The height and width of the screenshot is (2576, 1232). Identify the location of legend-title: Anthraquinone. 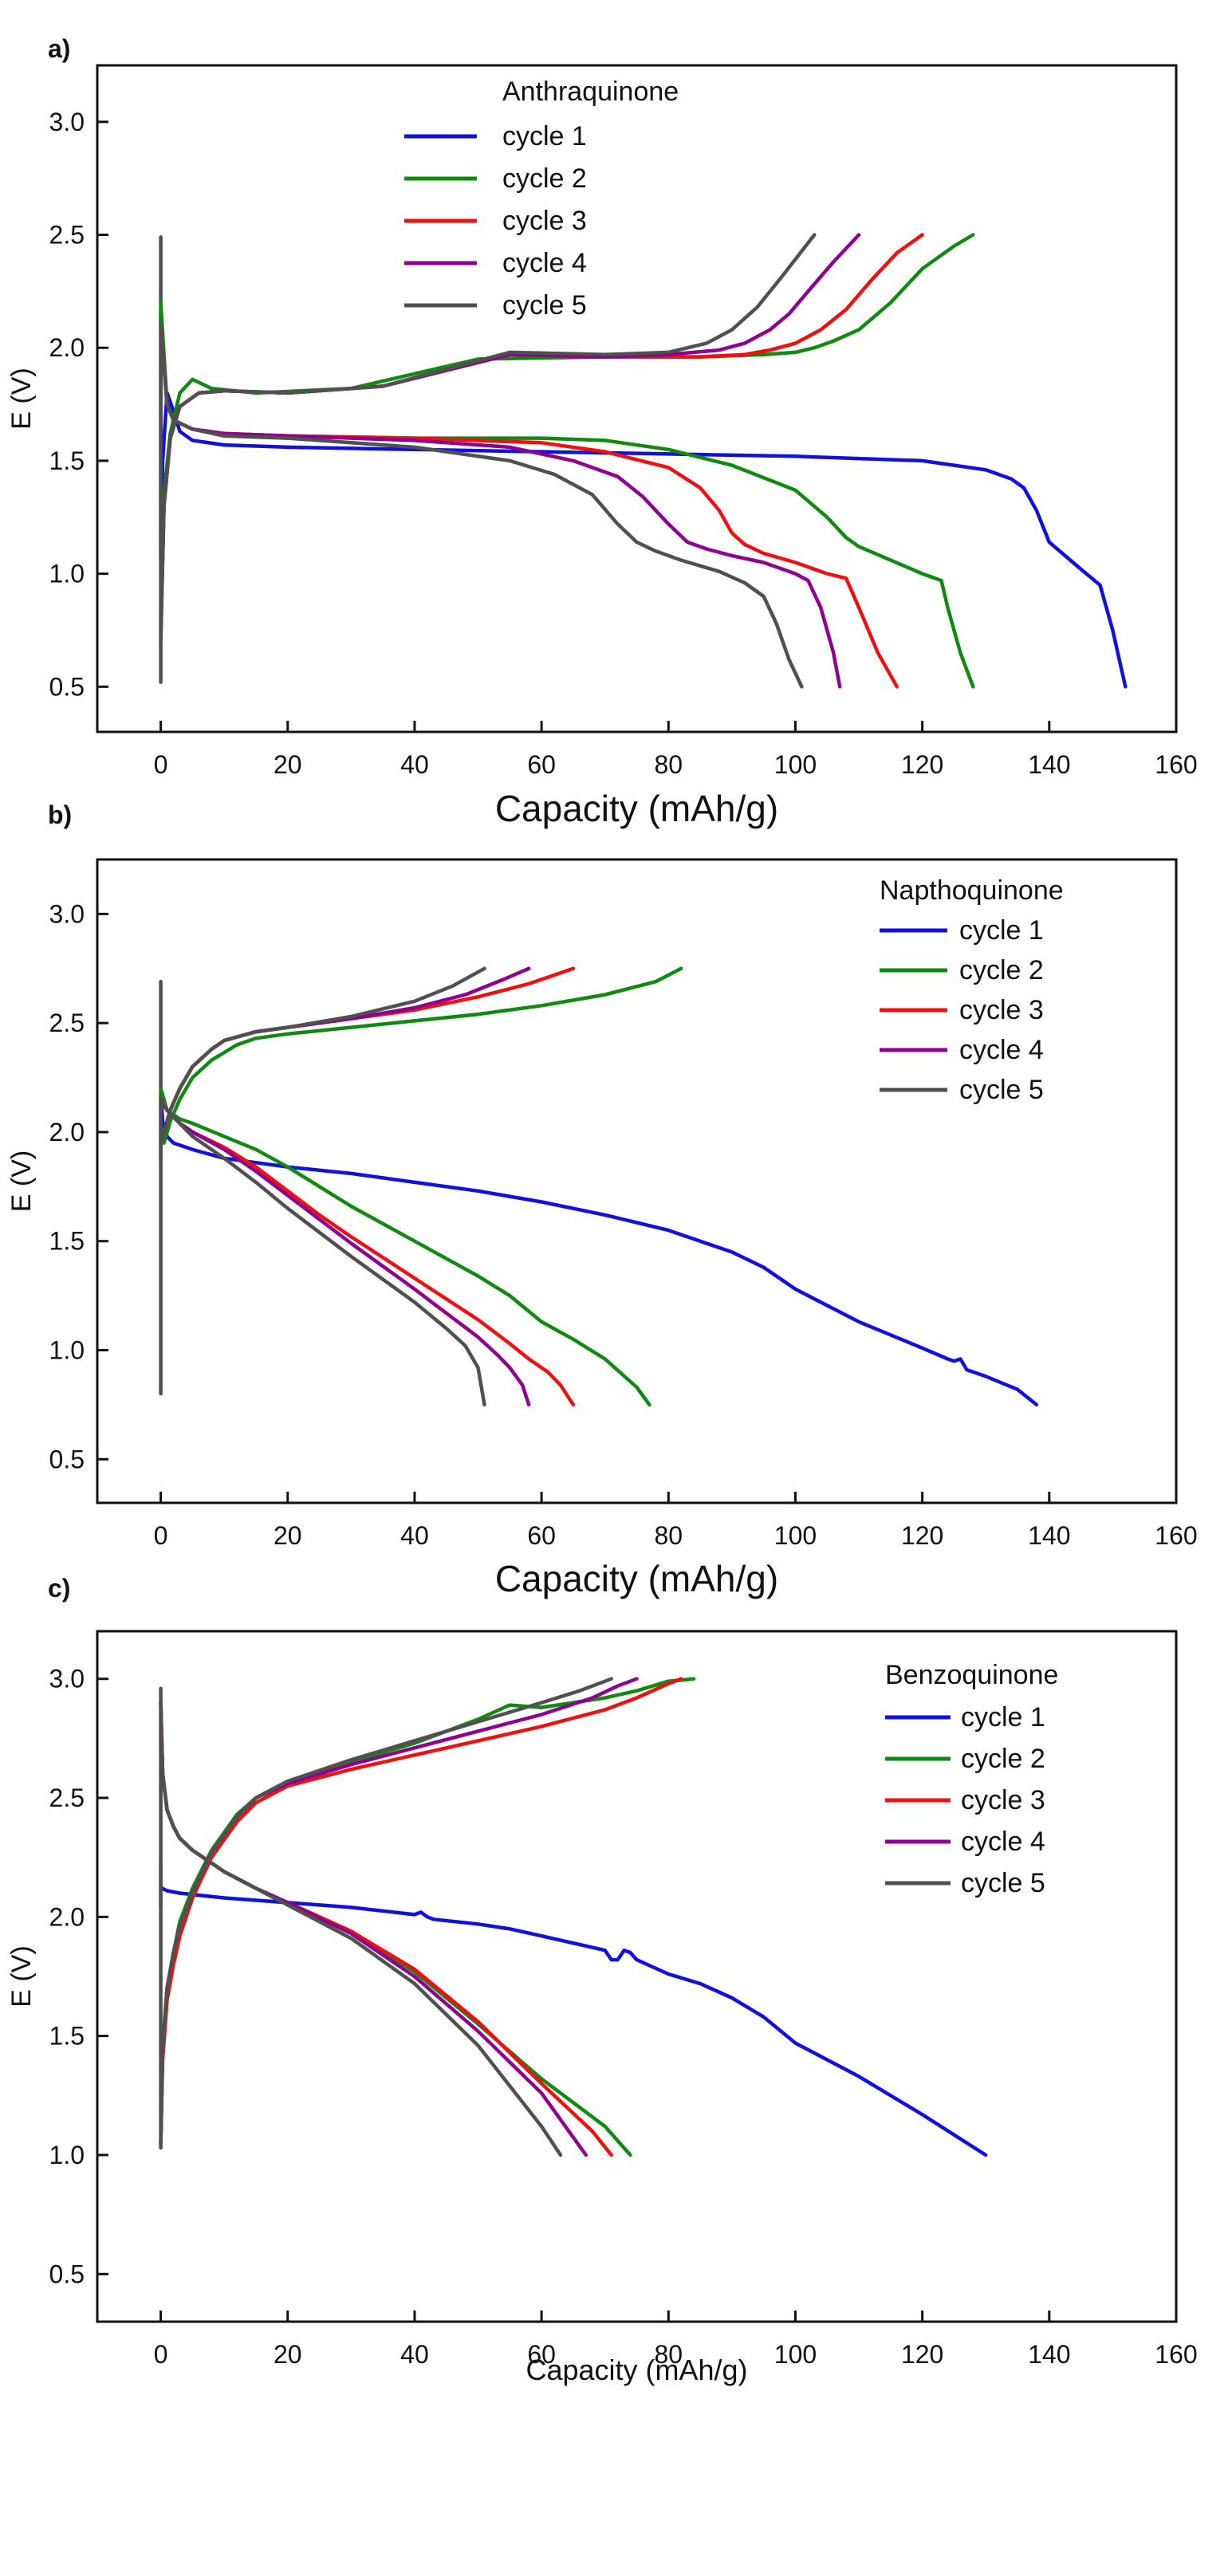
(590, 92).